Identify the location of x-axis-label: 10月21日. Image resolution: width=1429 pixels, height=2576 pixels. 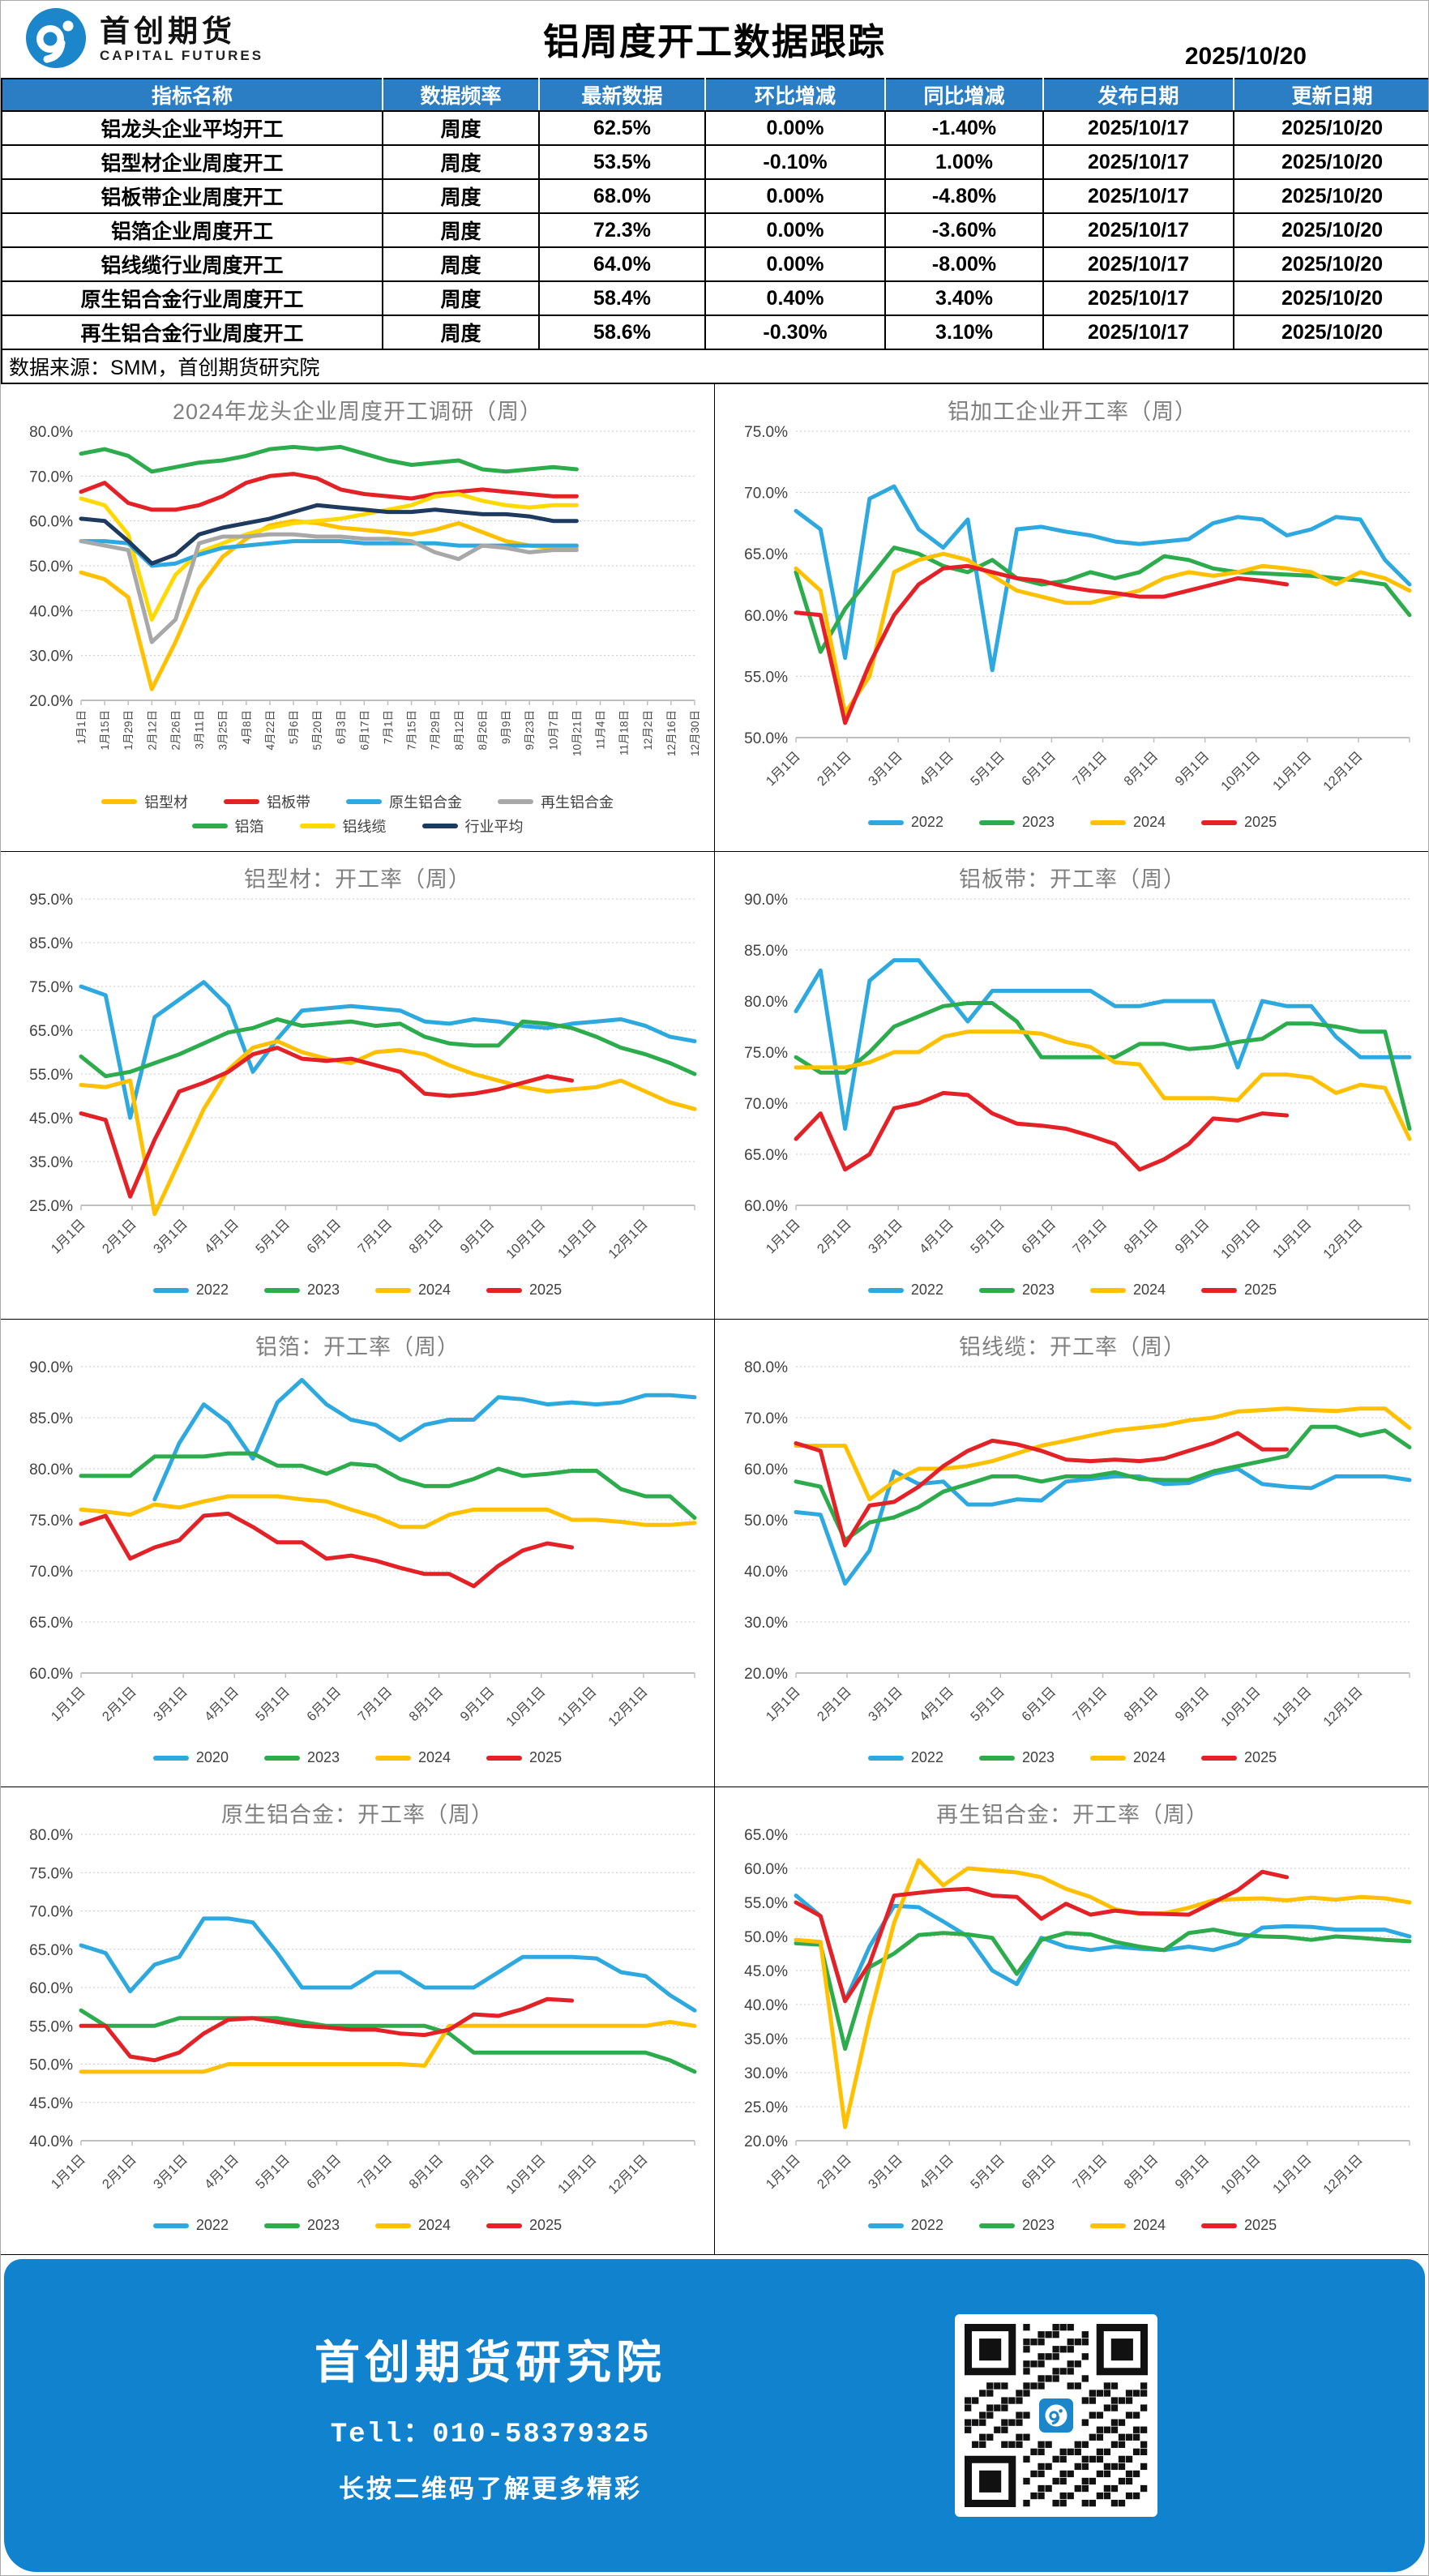
(577, 733).